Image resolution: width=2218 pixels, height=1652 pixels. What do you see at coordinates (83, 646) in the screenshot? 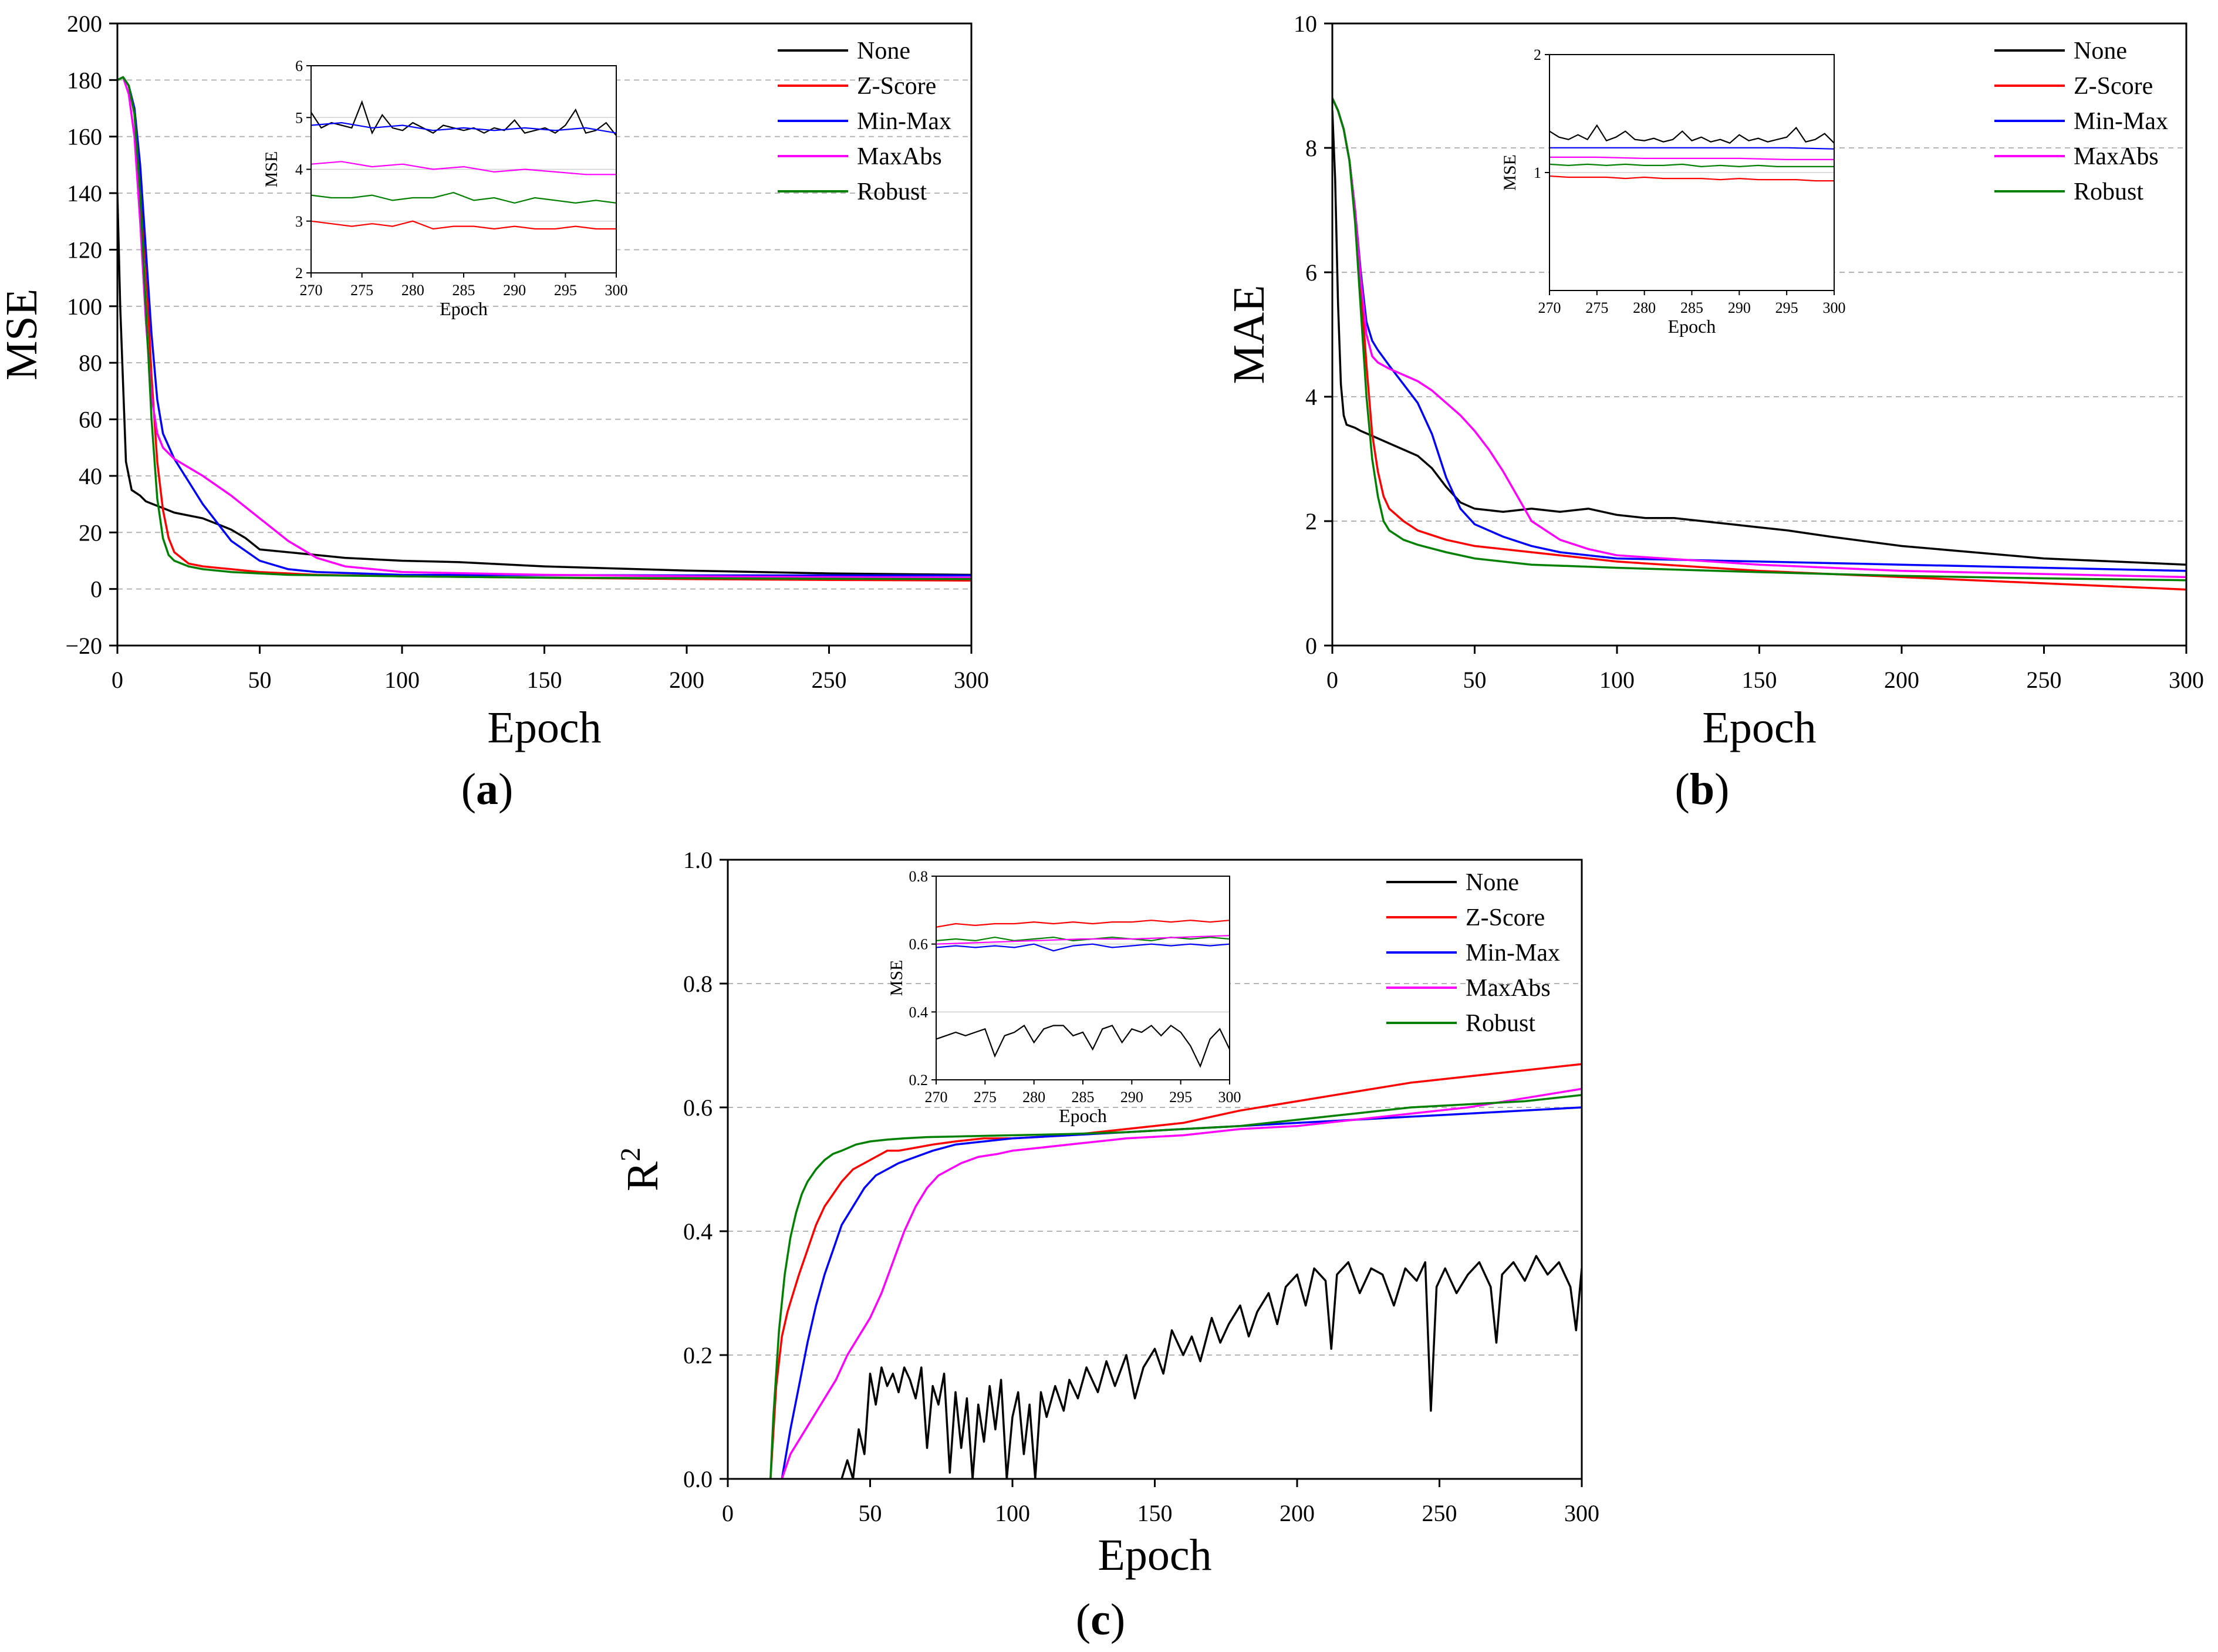
I see `y-tick-label: −20` at bounding box center [83, 646].